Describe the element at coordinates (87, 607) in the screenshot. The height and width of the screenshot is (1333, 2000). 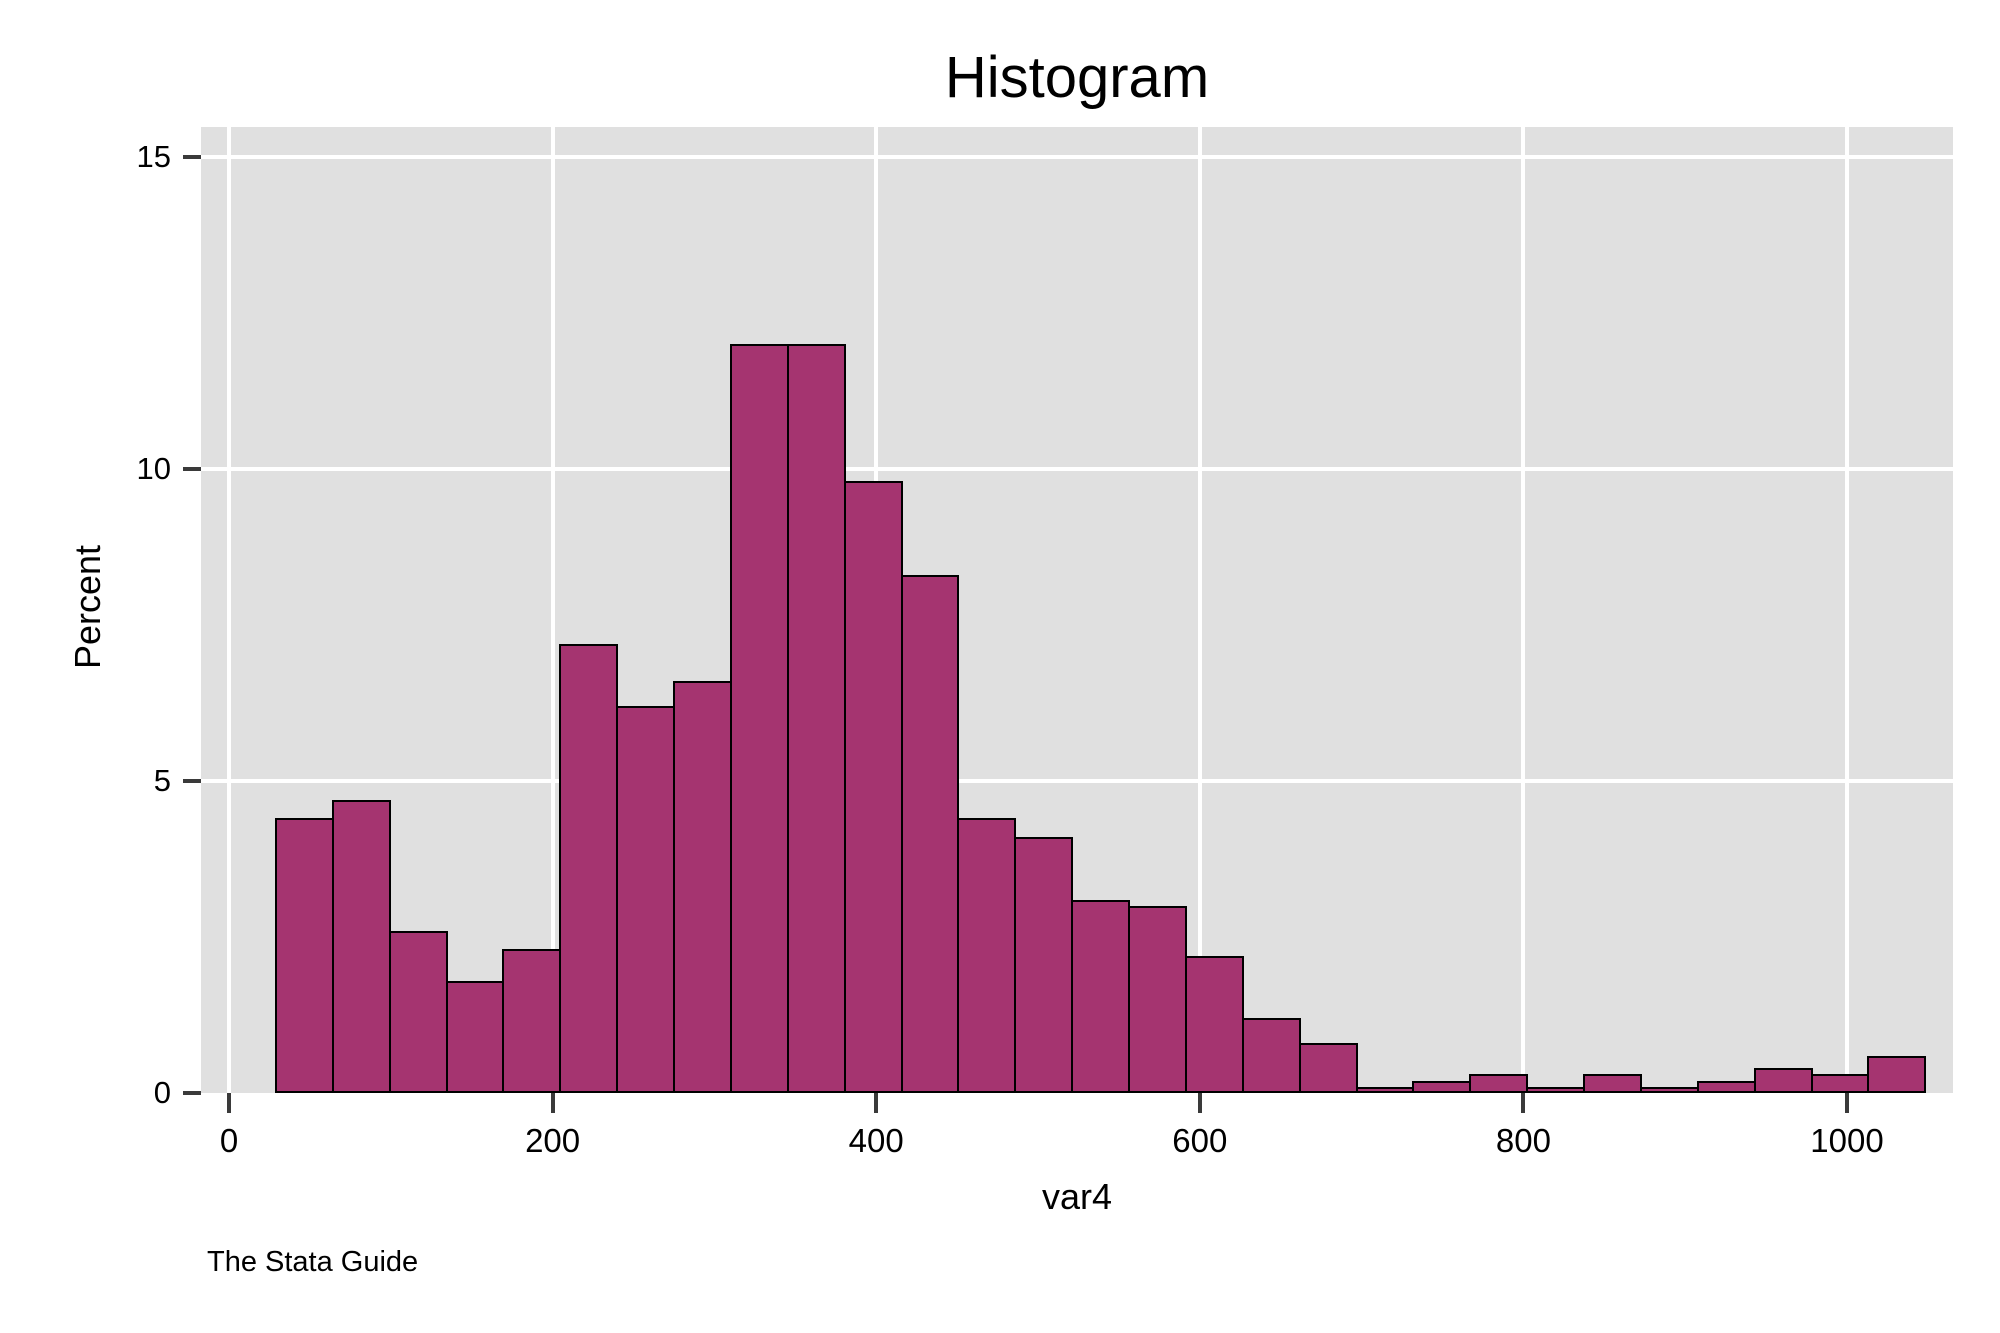
I see `y-axis-title: Percent` at that location.